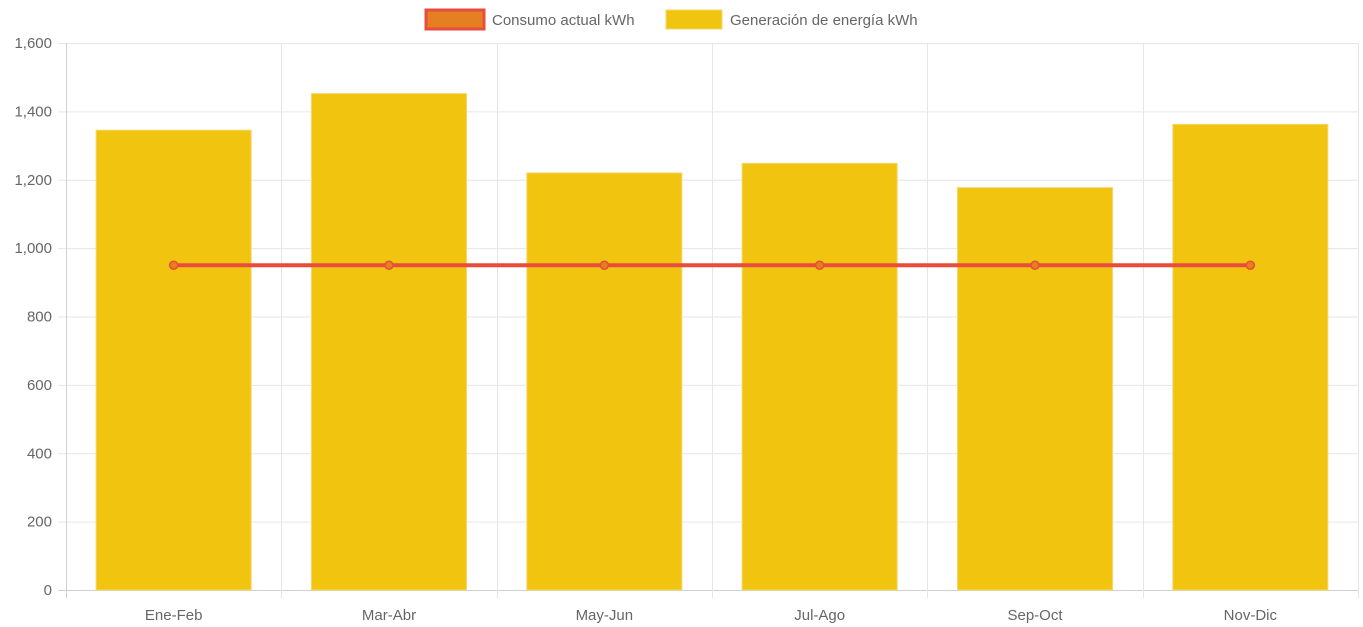  Describe the element at coordinates (389, 615) in the screenshot. I see `x-tick-label: Mar-Abr` at that location.